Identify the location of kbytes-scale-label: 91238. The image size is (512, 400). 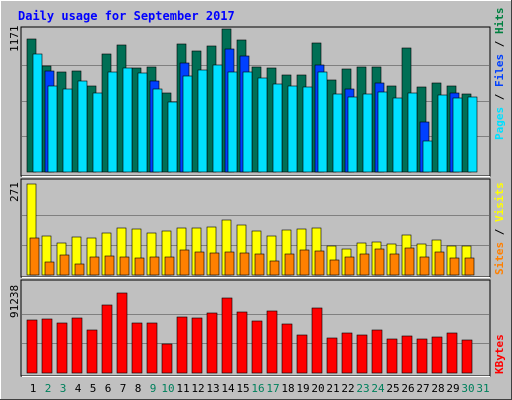
(14, 301).